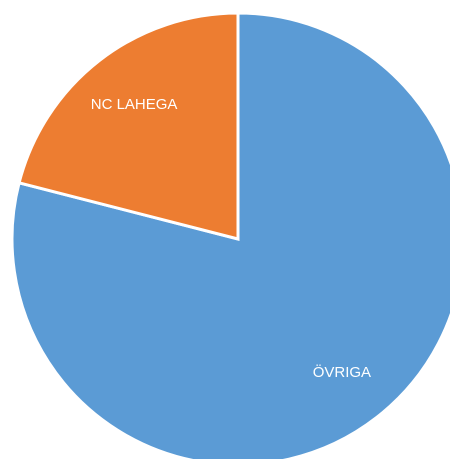 This screenshot has width=450, height=459. What do you see at coordinates (342, 372) in the screenshot?
I see `slice-label: ÖVRIGA` at bounding box center [342, 372].